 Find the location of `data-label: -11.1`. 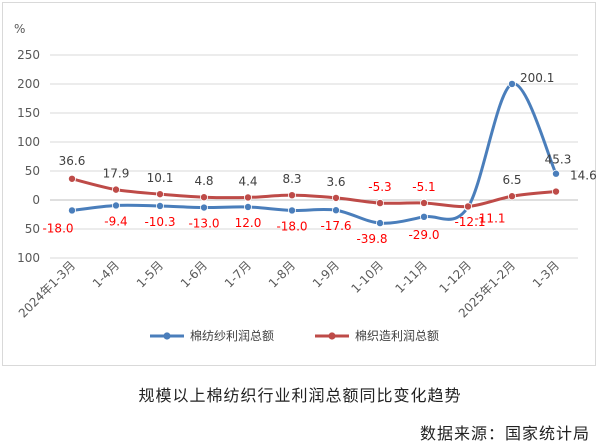

data-label: -11.1 is located at coordinates (489, 218).